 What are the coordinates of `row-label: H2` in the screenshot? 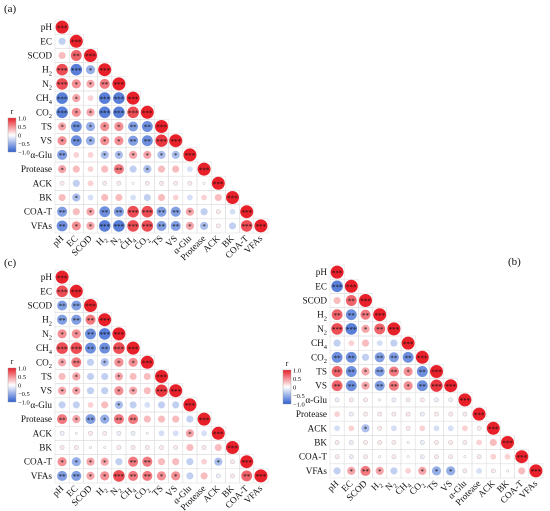 It's located at (47, 321).